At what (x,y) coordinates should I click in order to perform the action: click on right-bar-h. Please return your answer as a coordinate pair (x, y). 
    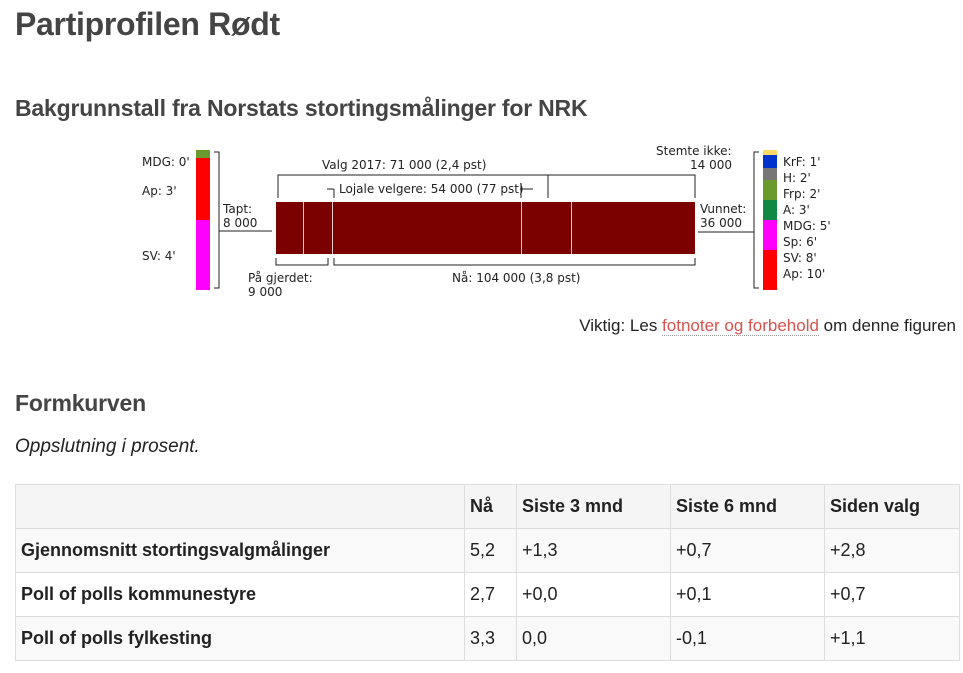
    Looking at the image, I should click on (770, 161).